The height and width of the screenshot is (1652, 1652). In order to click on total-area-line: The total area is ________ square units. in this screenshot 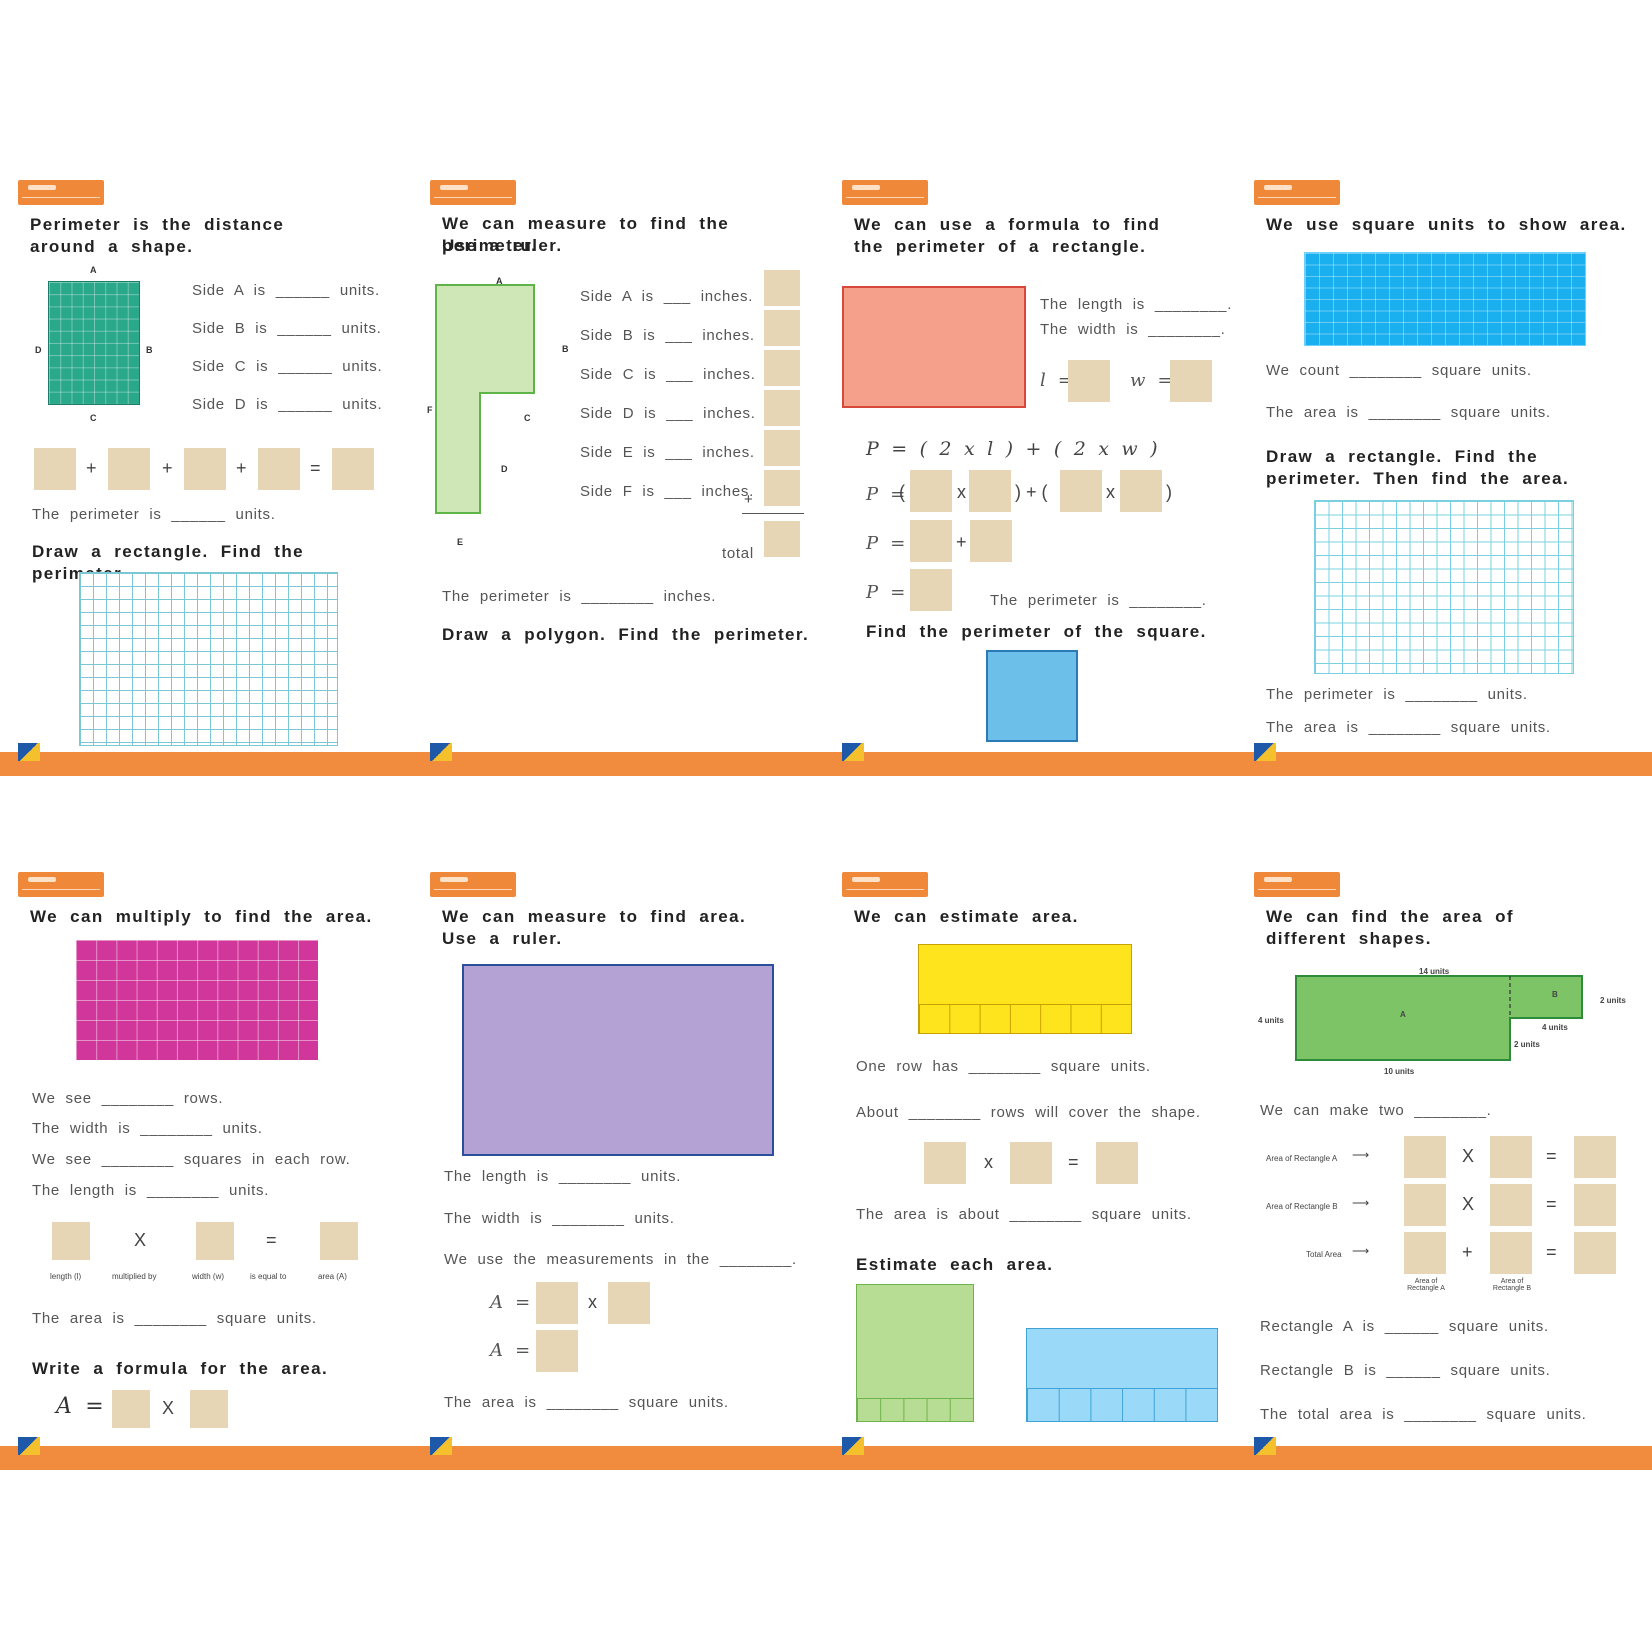, I will do `click(1423, 1414)`.